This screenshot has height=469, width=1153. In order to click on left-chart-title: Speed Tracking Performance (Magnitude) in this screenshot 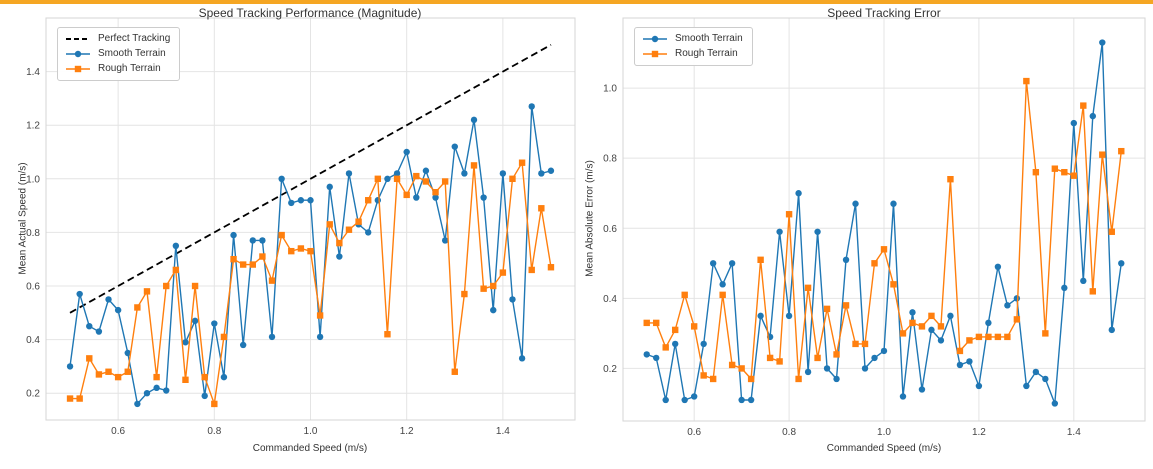, I will do `click(310, 13)`.